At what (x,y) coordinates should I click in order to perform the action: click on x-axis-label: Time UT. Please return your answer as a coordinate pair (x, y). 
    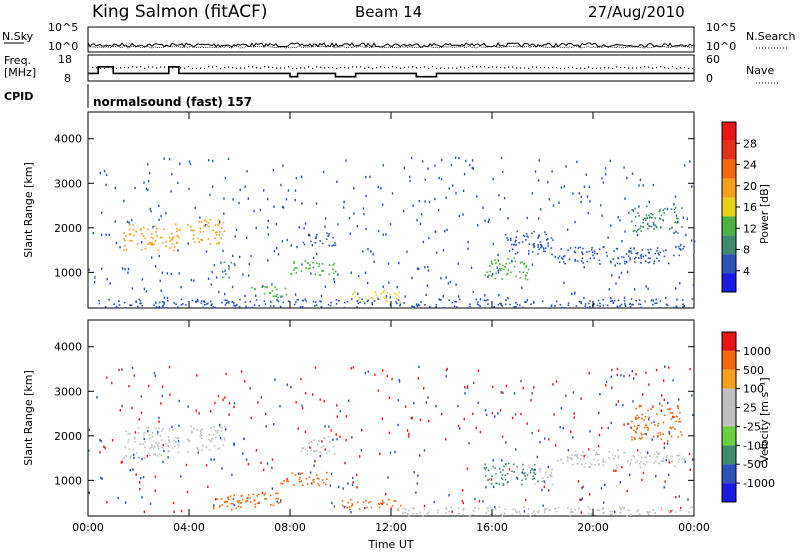
    Looking at the image, I should click on (390, 544).